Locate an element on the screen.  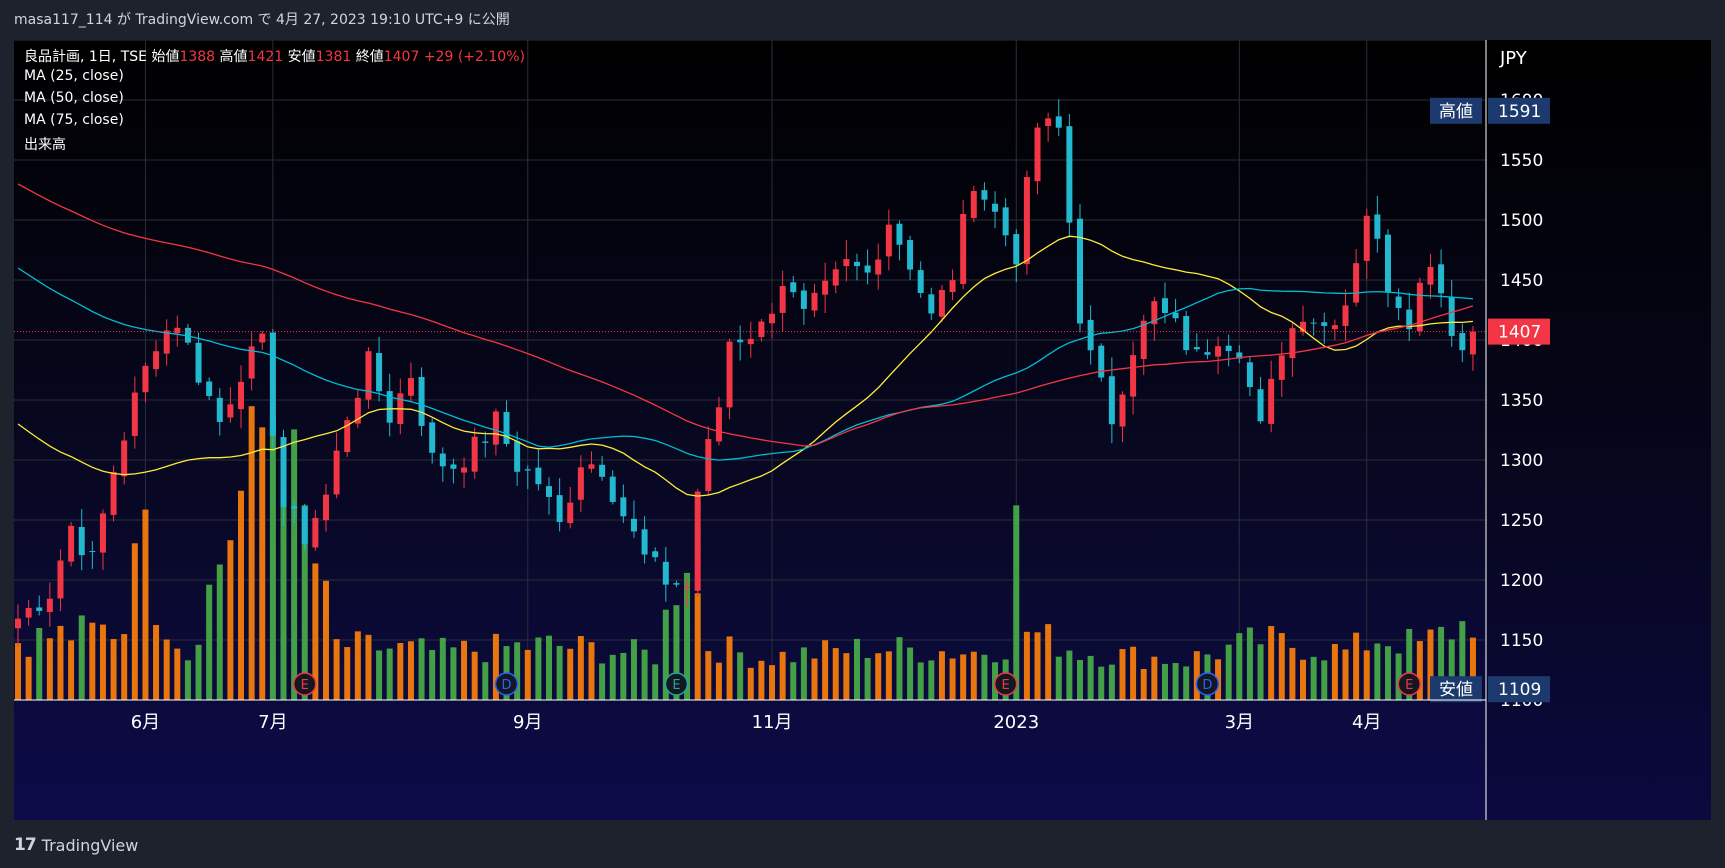
symbol-label: 良品計画, 1日, TSE is located at coordinates (85, 57).